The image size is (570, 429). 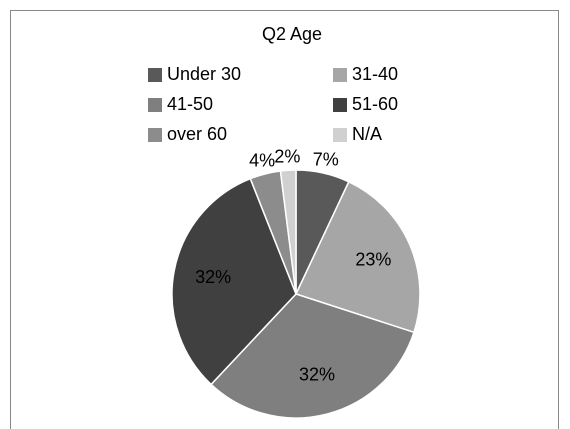 I want to click on legend-label: 41-50, so click(x=190, y=104).